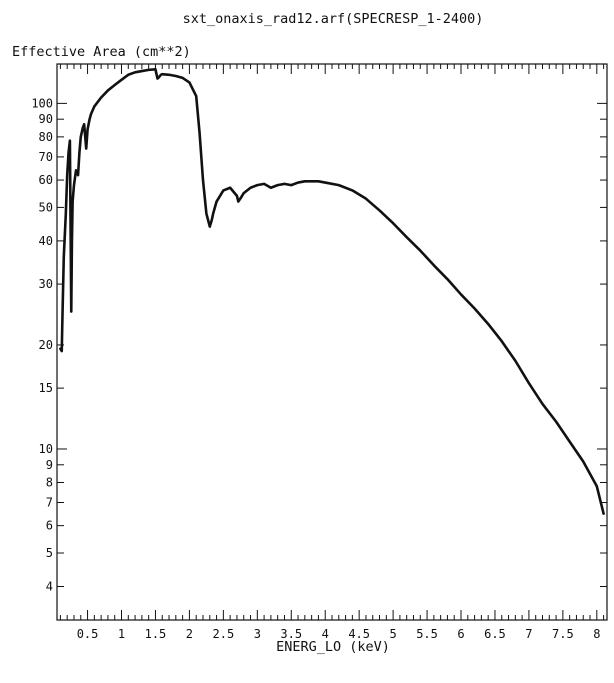 This screenshot has width=614, height=683. I want to click on y-tick-label: 20, so click(46, 345).